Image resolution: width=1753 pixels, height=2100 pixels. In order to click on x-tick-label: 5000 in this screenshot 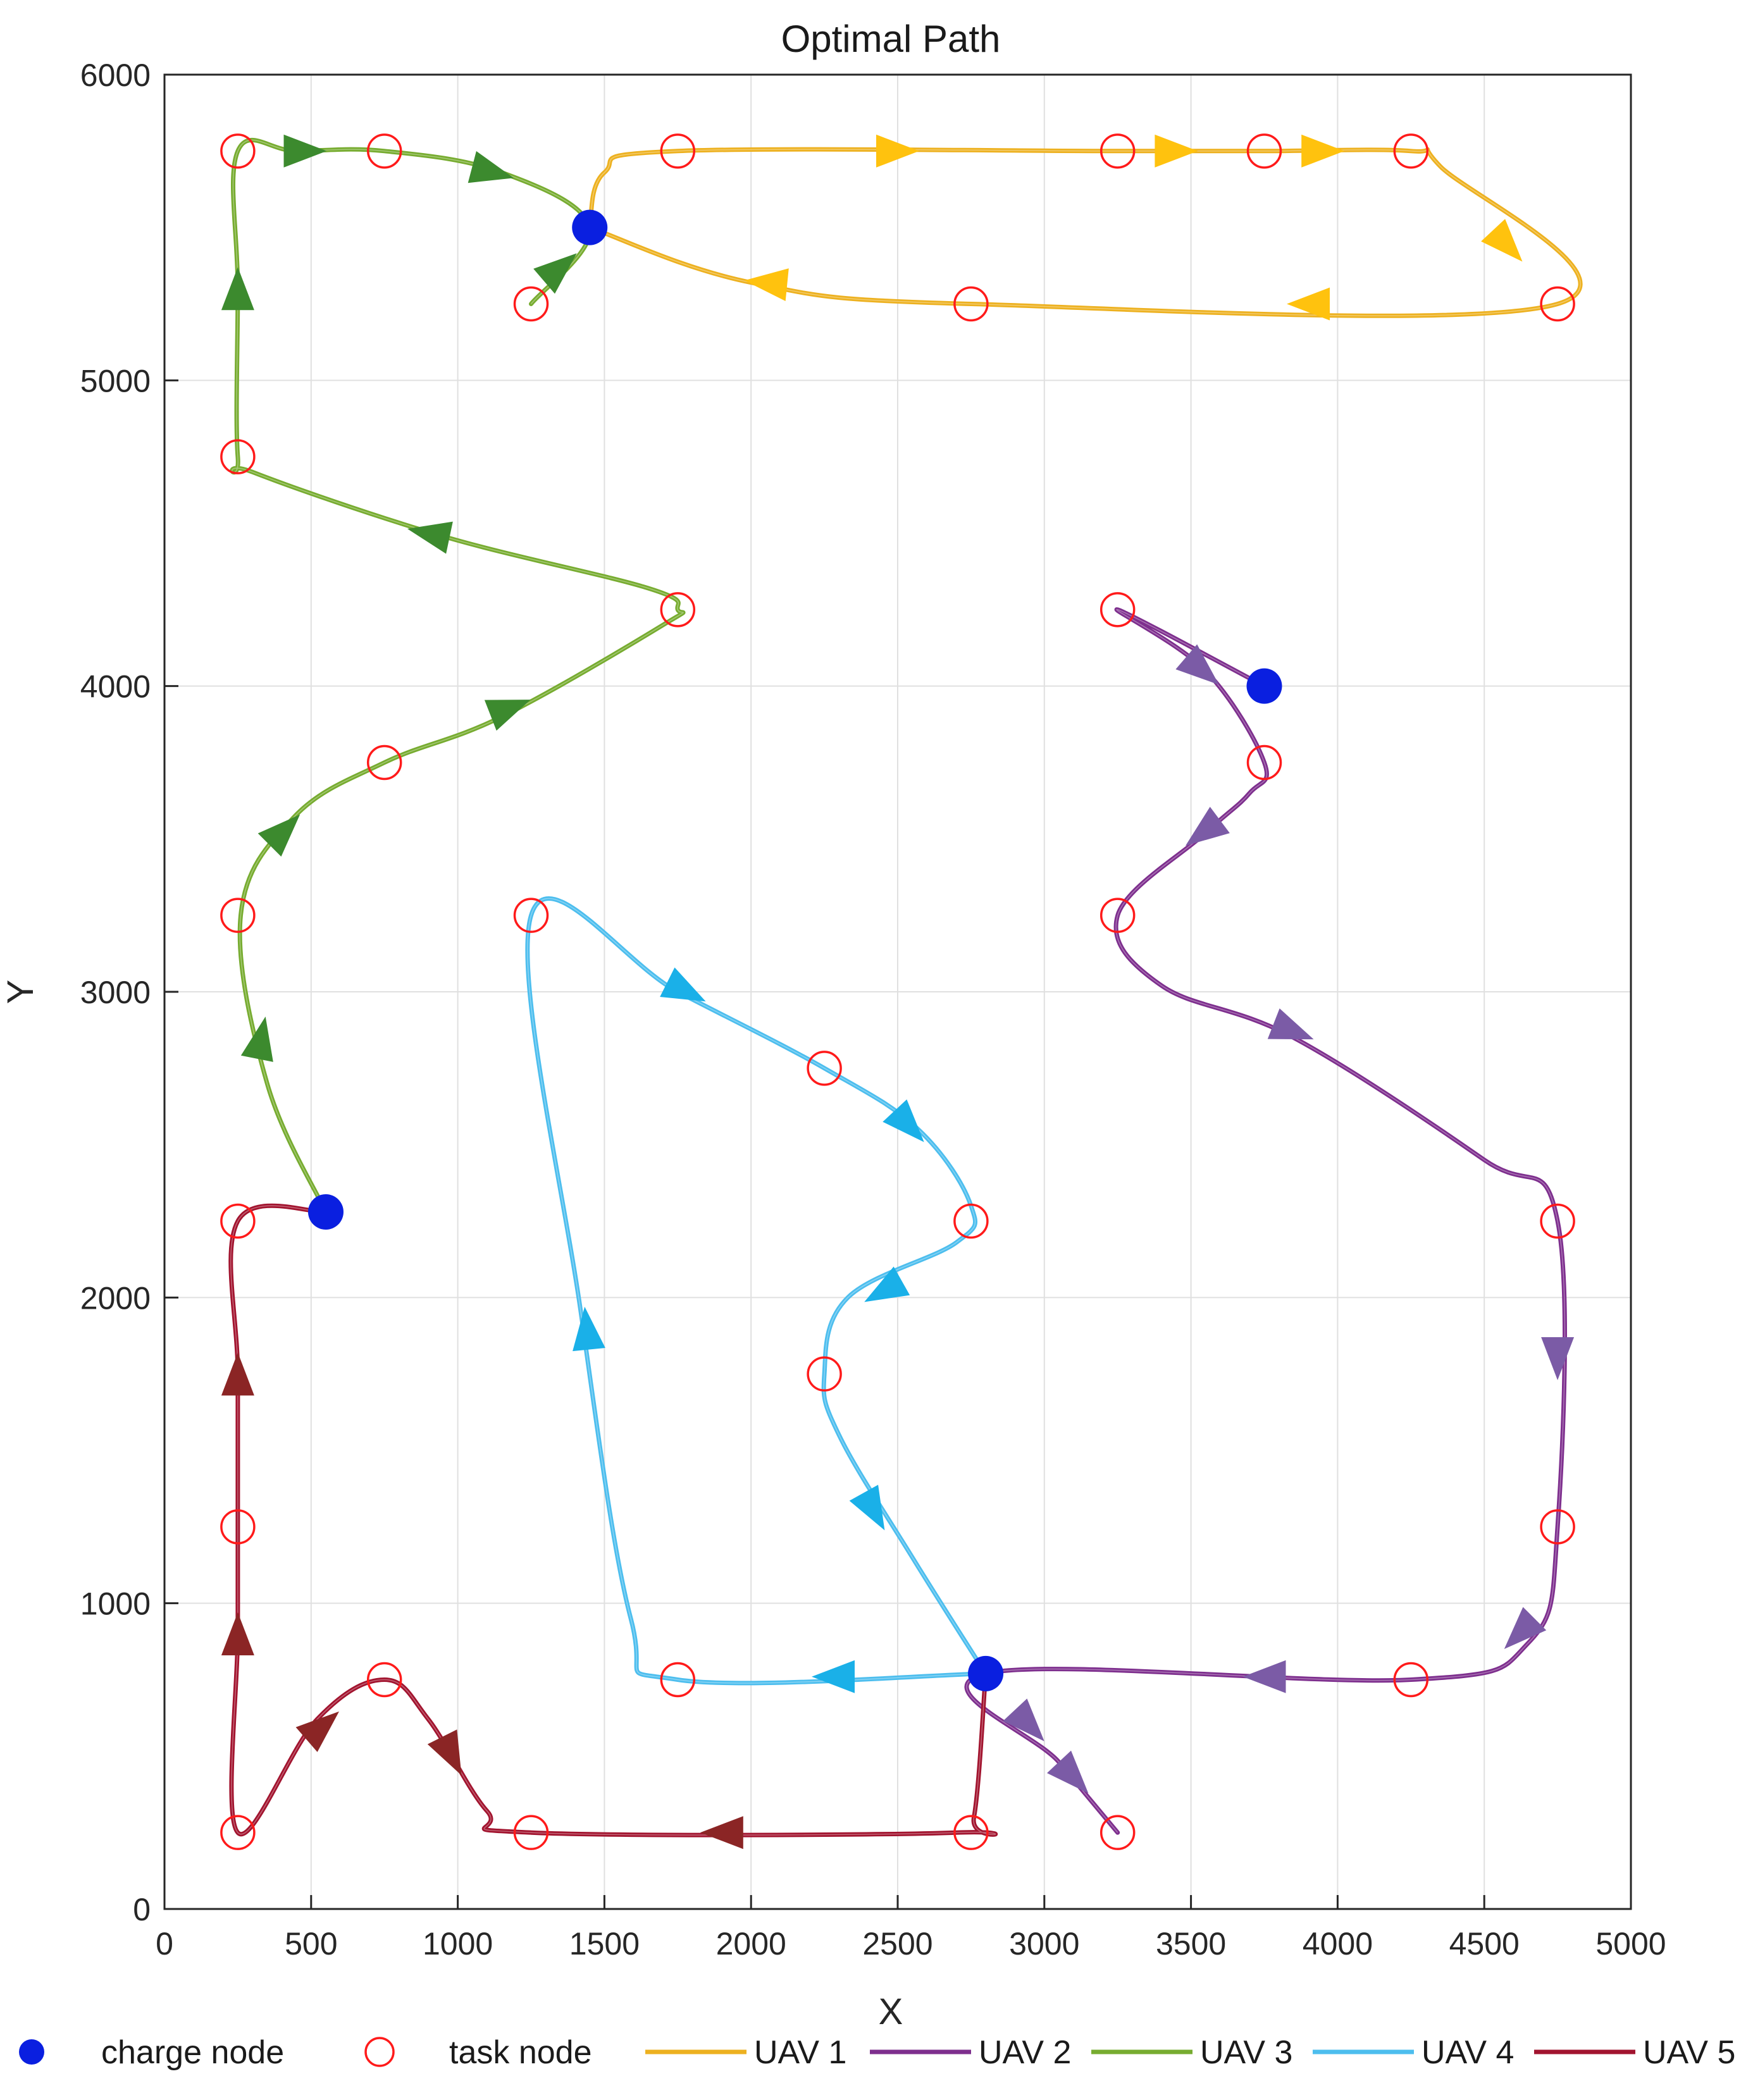, I will do `click(1631, 1943)`.